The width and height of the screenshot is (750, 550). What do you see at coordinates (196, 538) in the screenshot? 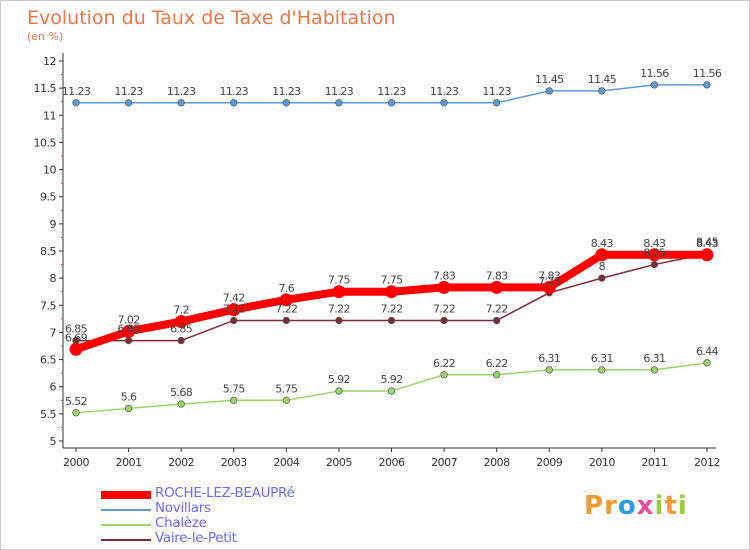
I see `legend-label: Vaire-le-Petit` at bounding box center [196, 538].